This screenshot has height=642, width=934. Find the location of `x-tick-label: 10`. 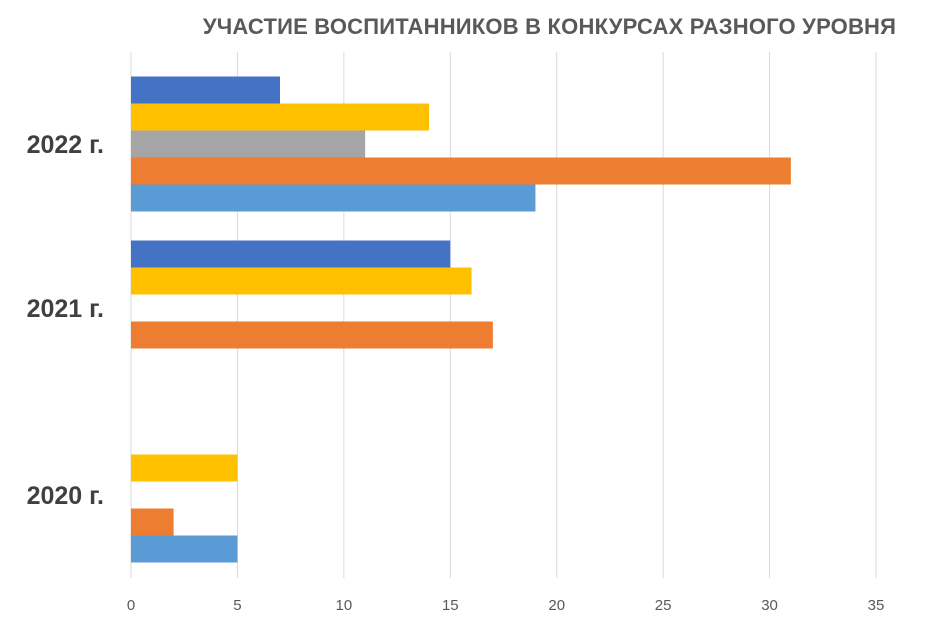

x-tick-label: 10 is located at coordinates (344, 605).